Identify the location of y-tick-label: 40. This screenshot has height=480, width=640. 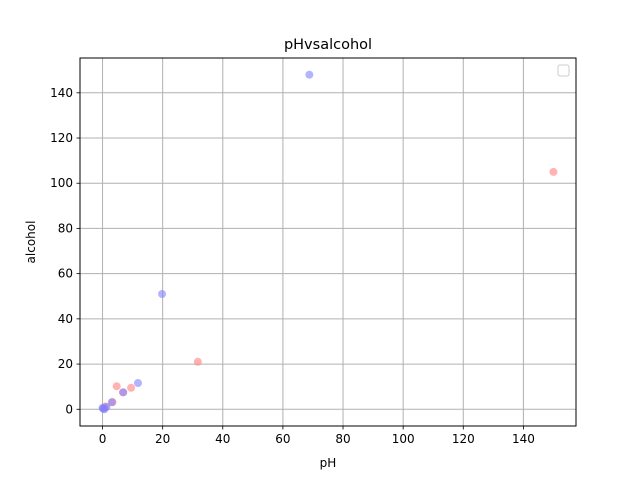
(65, 319).